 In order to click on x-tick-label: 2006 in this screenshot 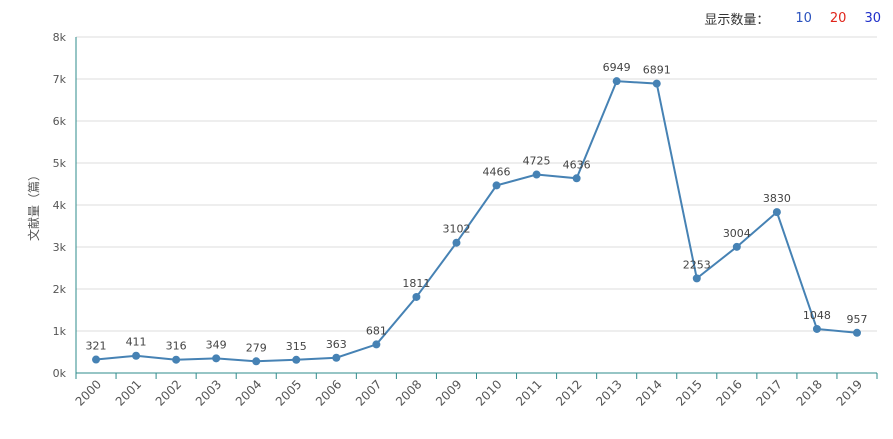, I will do `click(328, 392)`.